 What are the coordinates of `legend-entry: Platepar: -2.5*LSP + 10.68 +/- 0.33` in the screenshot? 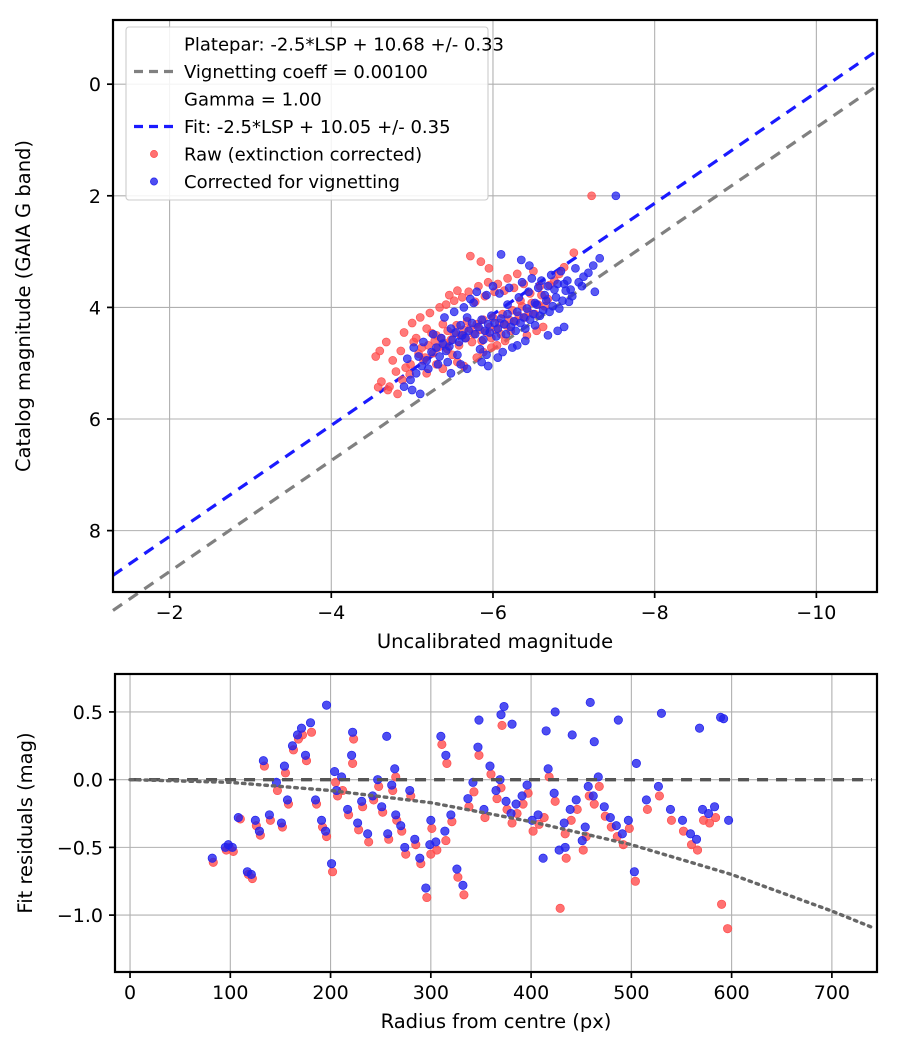 It's located at (344, 45).